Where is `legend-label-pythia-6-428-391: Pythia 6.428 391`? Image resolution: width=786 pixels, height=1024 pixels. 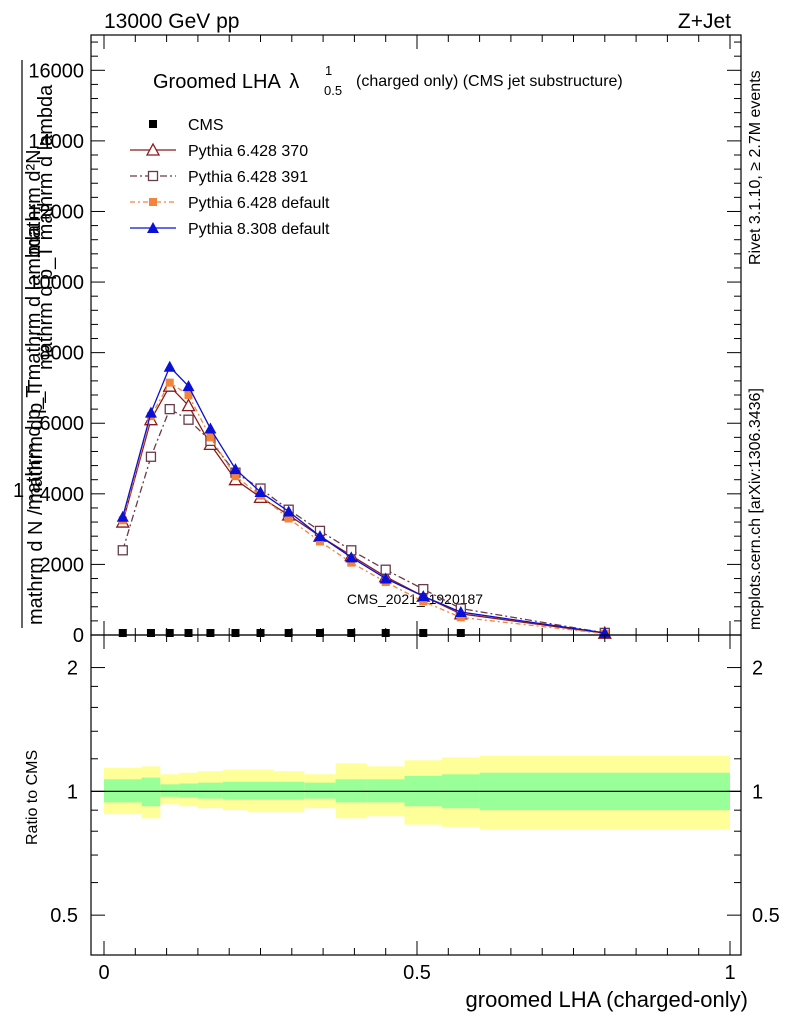
legend-label-pythia-6-428-391: Pythia 6.428 391 is located at coordinates (248, 177).